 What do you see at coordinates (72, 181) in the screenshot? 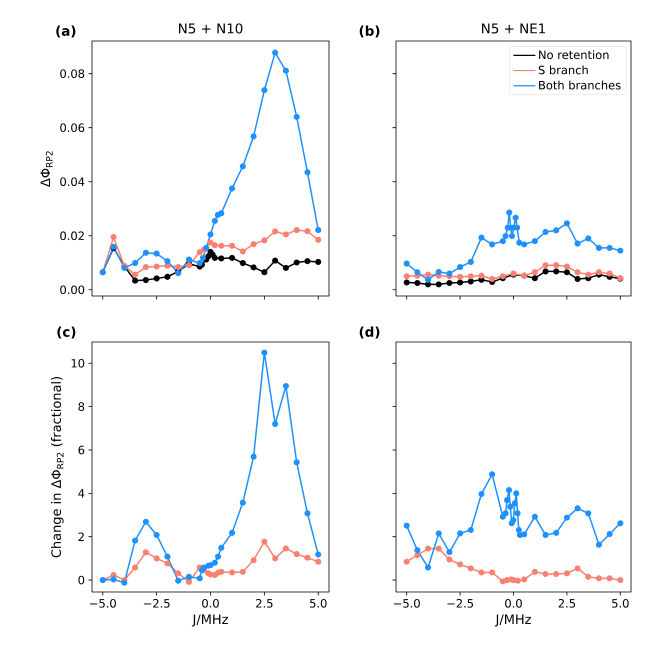
I see `y-tick-label: 0.04` at bounding box center [72, 181].